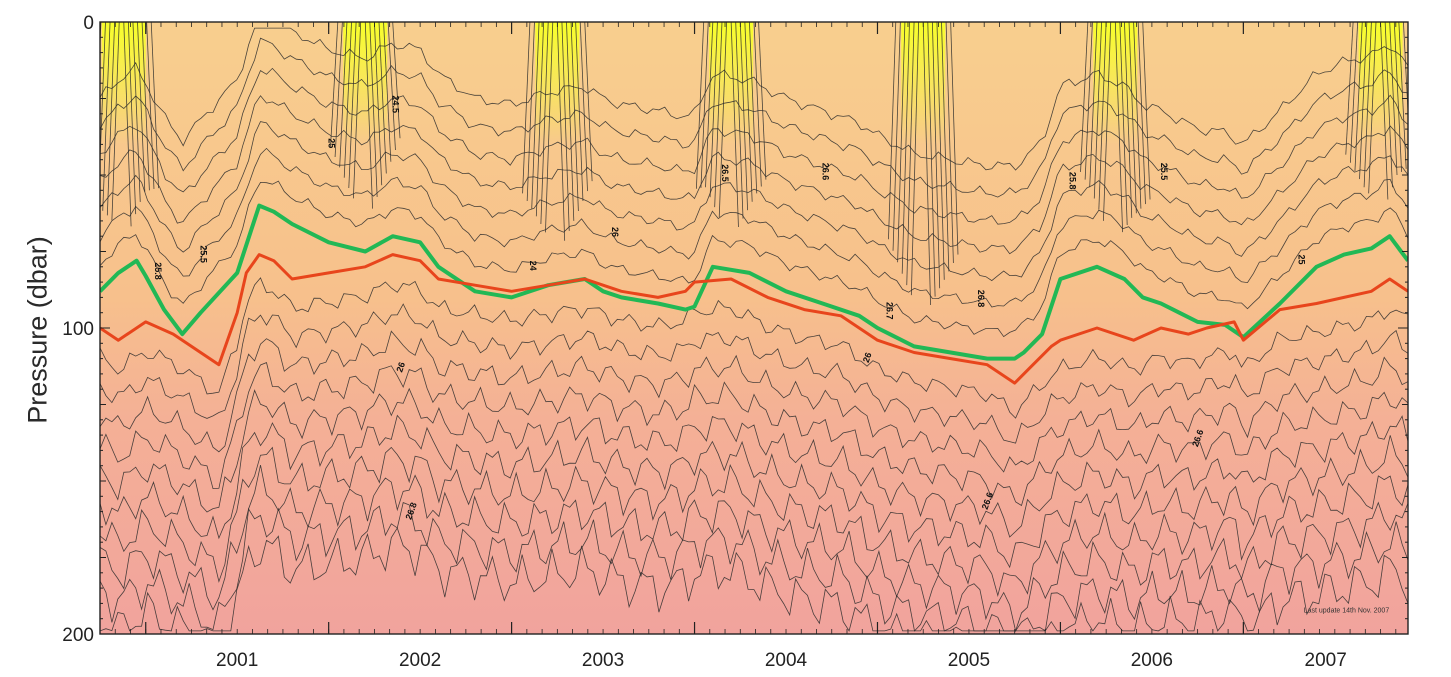  What do you see at coordinates (1152, 660) in the screenshot?
I see `x-tick-label: 2006` at bounding box center [1152, 660].